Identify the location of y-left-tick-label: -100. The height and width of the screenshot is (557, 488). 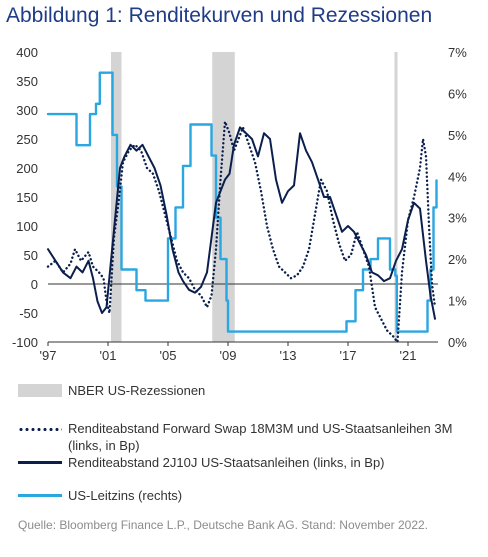
(25, 342).